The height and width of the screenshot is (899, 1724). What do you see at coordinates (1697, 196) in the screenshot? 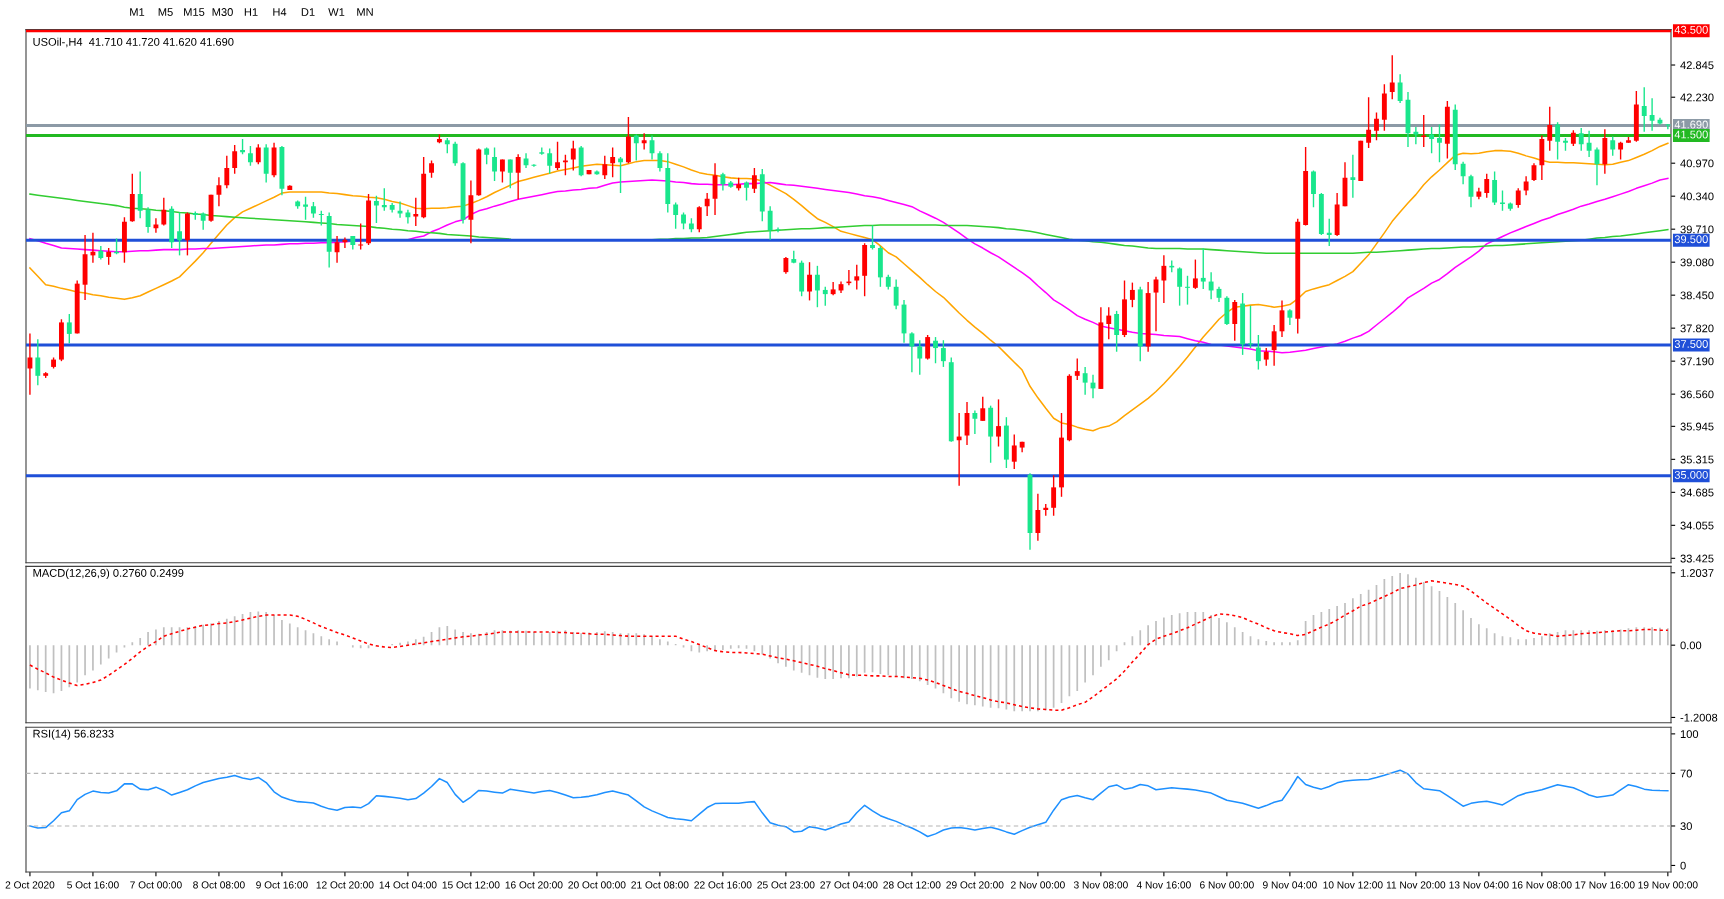
I see `y-tick-label: 40.340` at bounding box center [1697, 196].